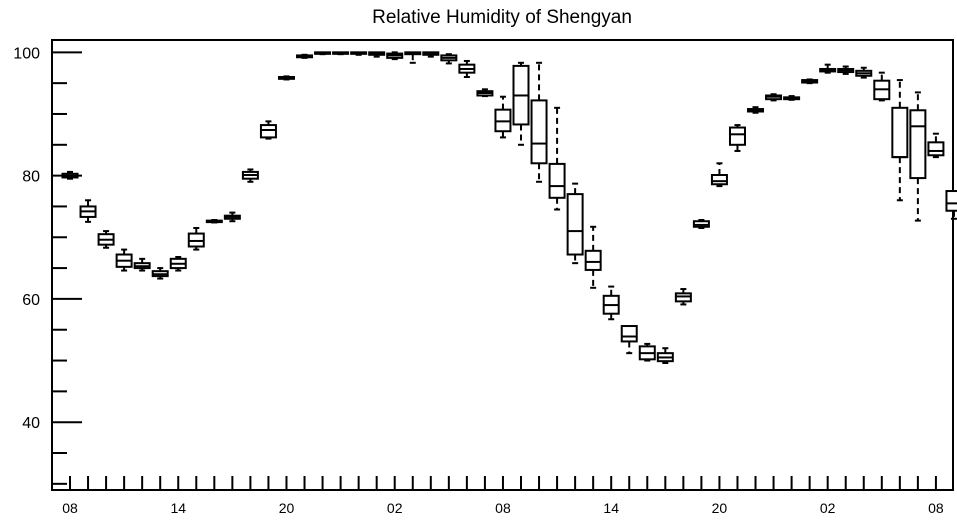 The image size is (957, 520). I want to click on y-tick-label: 100, so click(26, 53).